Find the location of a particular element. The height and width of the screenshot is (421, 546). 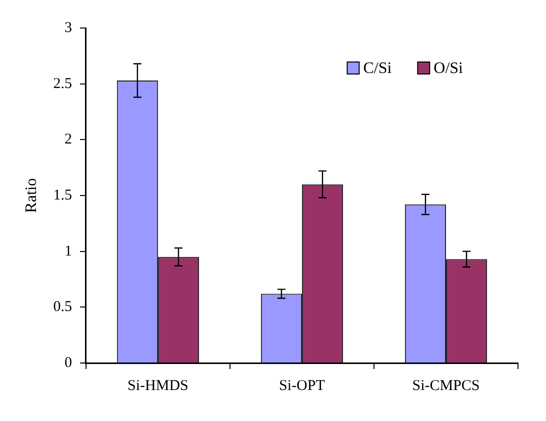

y-tick-label: 3 is located at coordinates (68, 28).